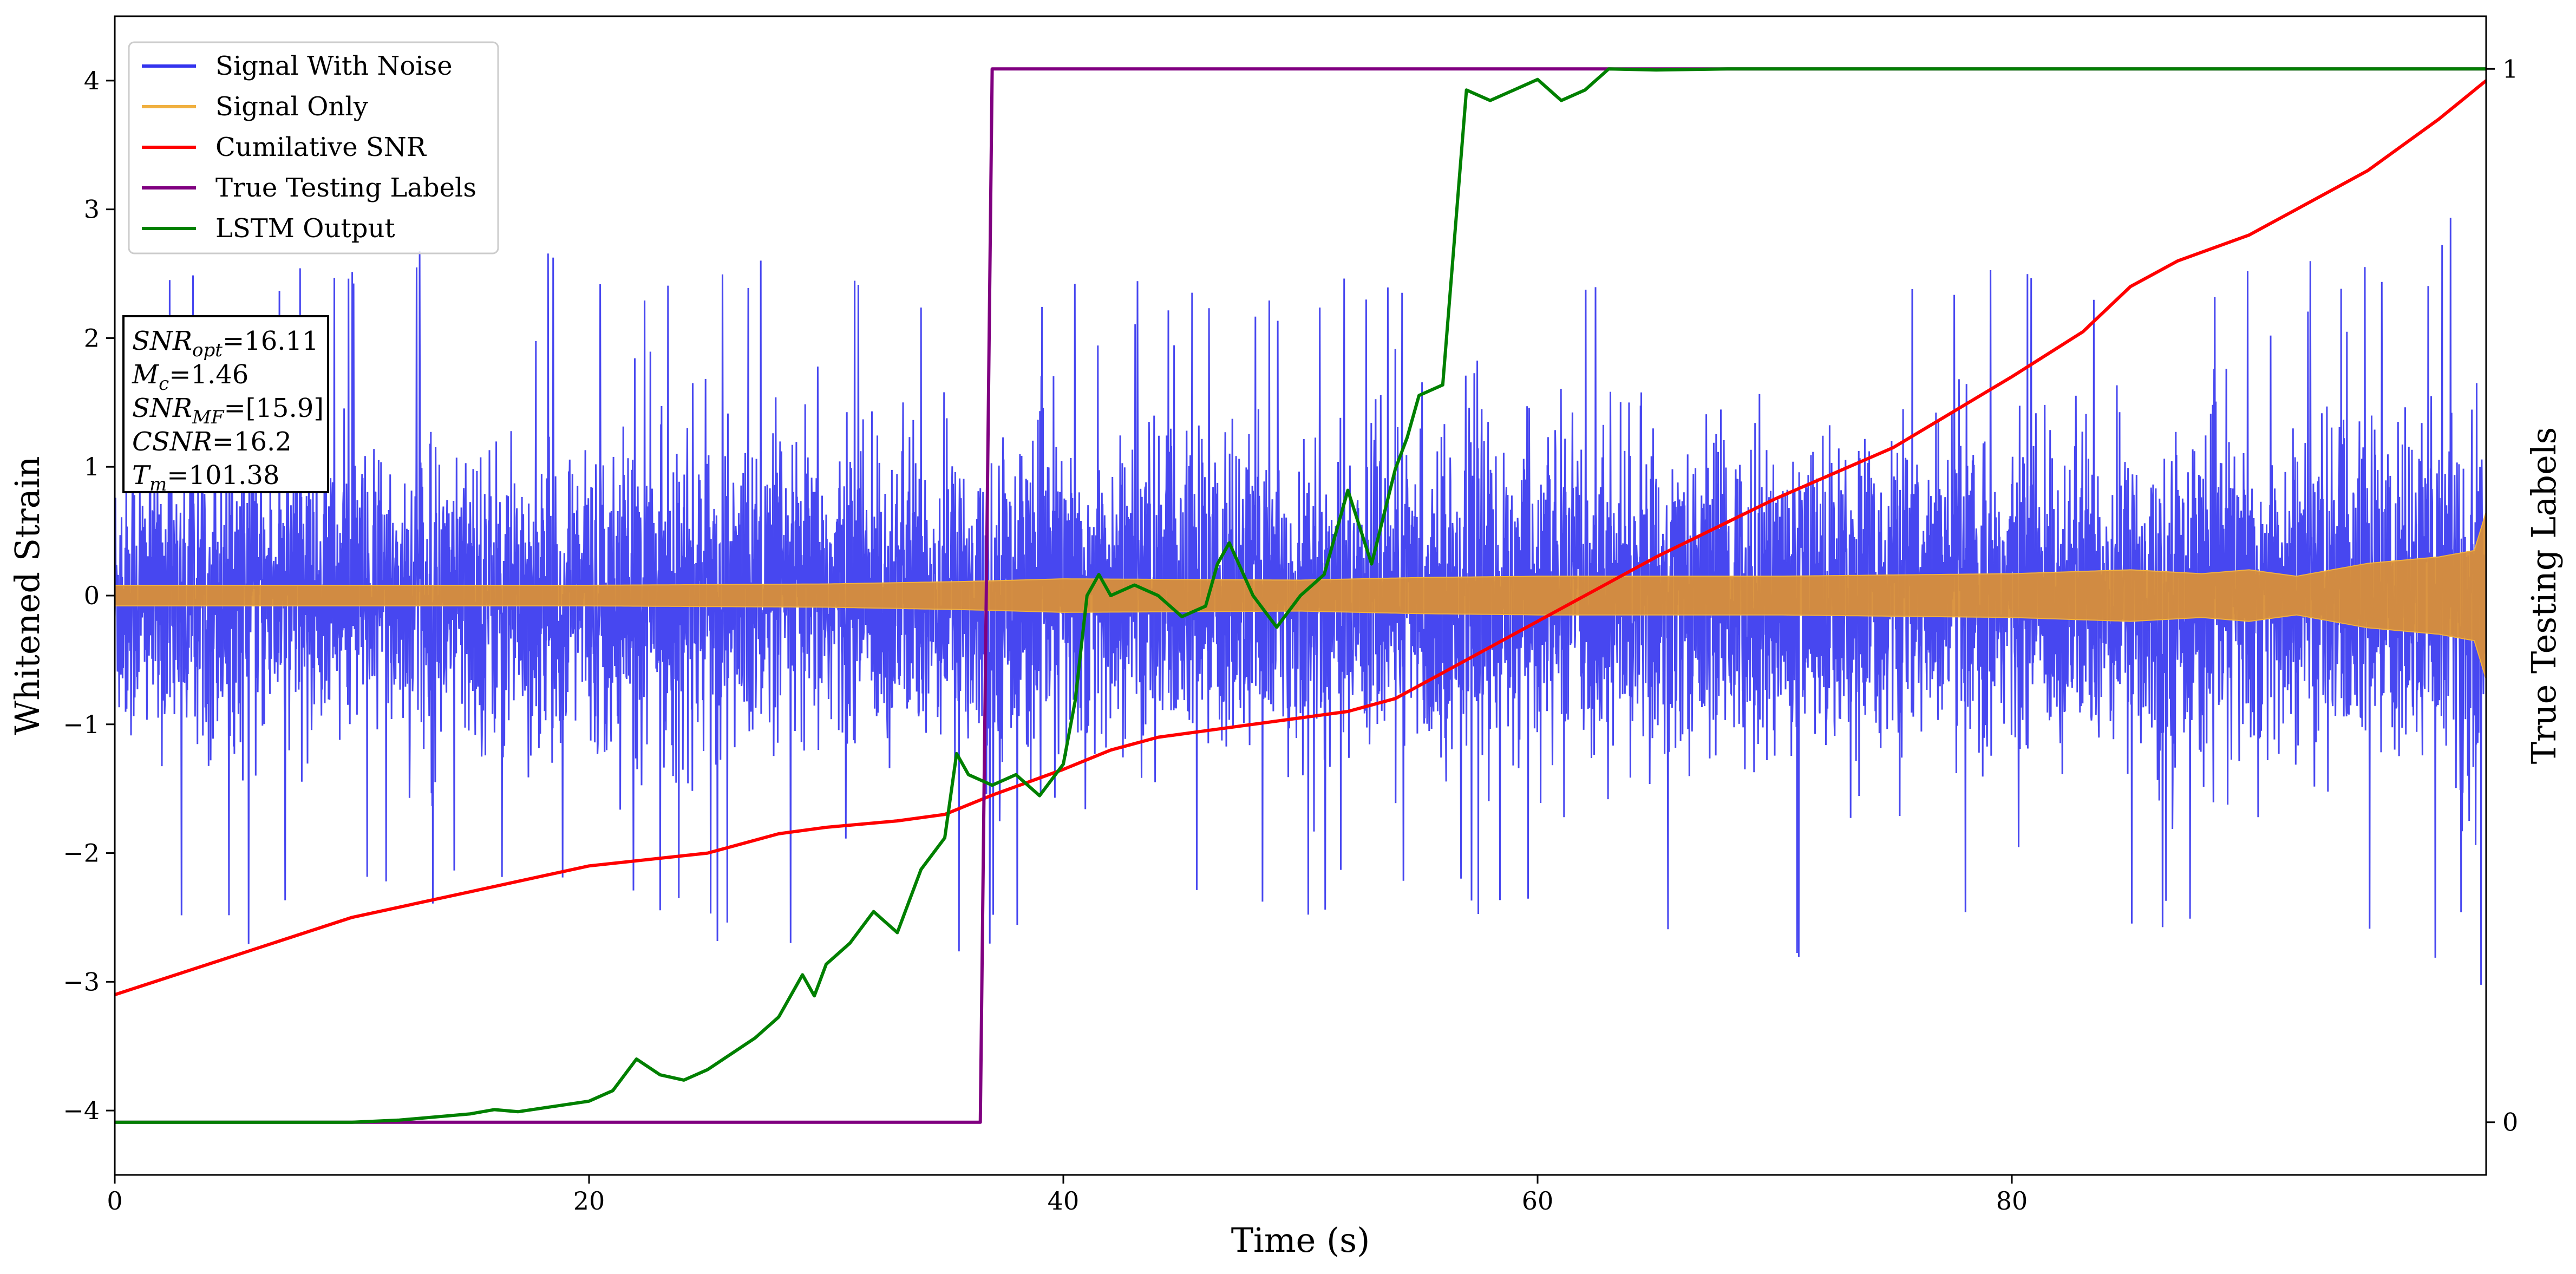 Image resolution: width=2576 pixels, height=1274 pixels. I want to click on legend-item: Signal Only, so click(255, 107).